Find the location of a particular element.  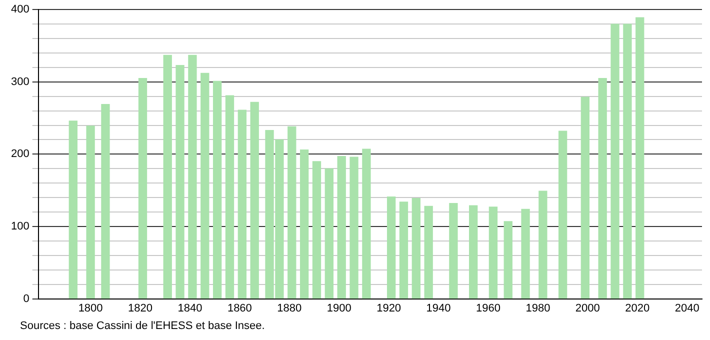

y-tick-label: 100 is located at coordinates (20, 226).